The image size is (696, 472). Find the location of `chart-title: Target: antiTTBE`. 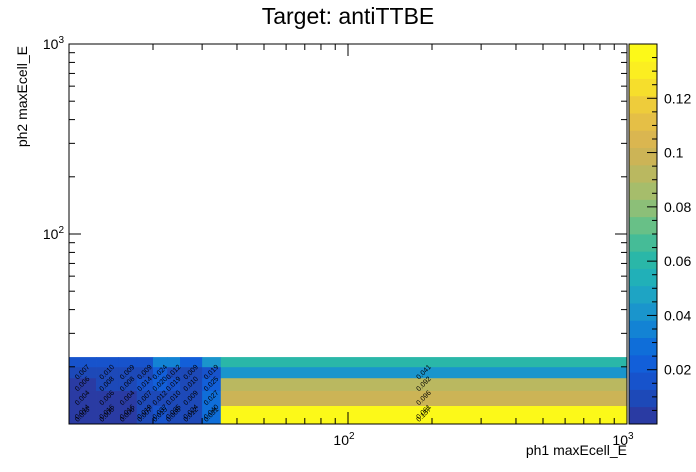

chart-title: Target: antiTTBE is located at coordinates (348, 16).